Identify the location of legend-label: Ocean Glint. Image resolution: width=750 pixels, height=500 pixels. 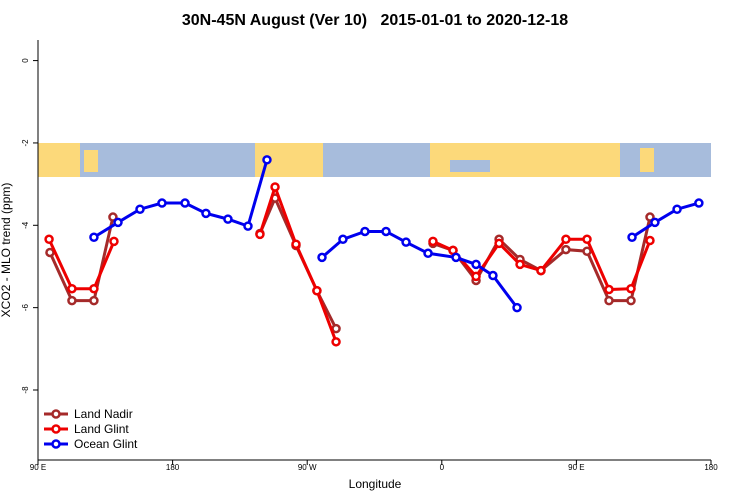
(106, 444).